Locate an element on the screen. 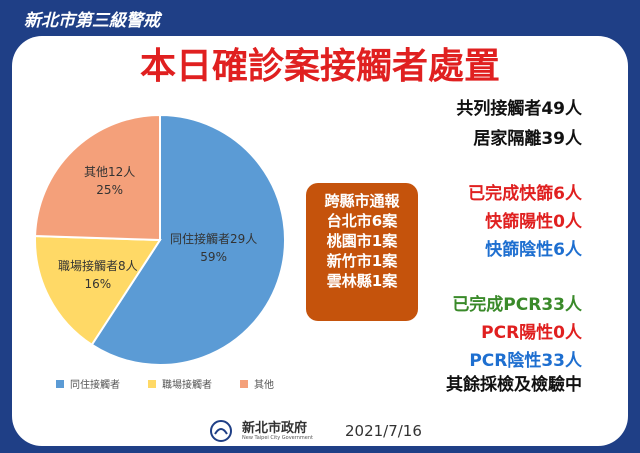  stat-rapid-test-done: 已完成快篩6人 is located at coordinates (525, 194).